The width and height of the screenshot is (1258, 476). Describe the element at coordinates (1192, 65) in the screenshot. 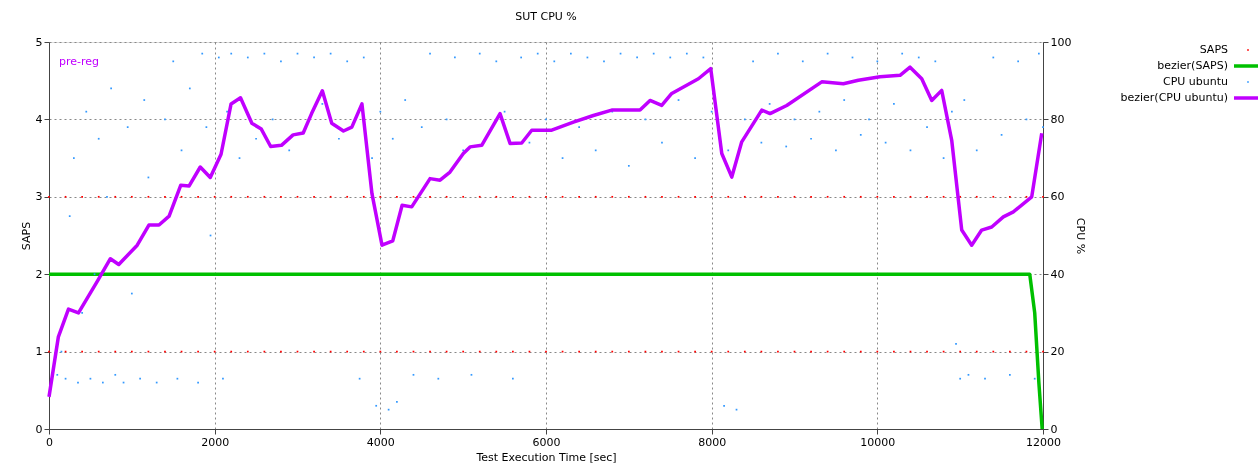

I see `legend-label: bezier(SAPS)` at that location.